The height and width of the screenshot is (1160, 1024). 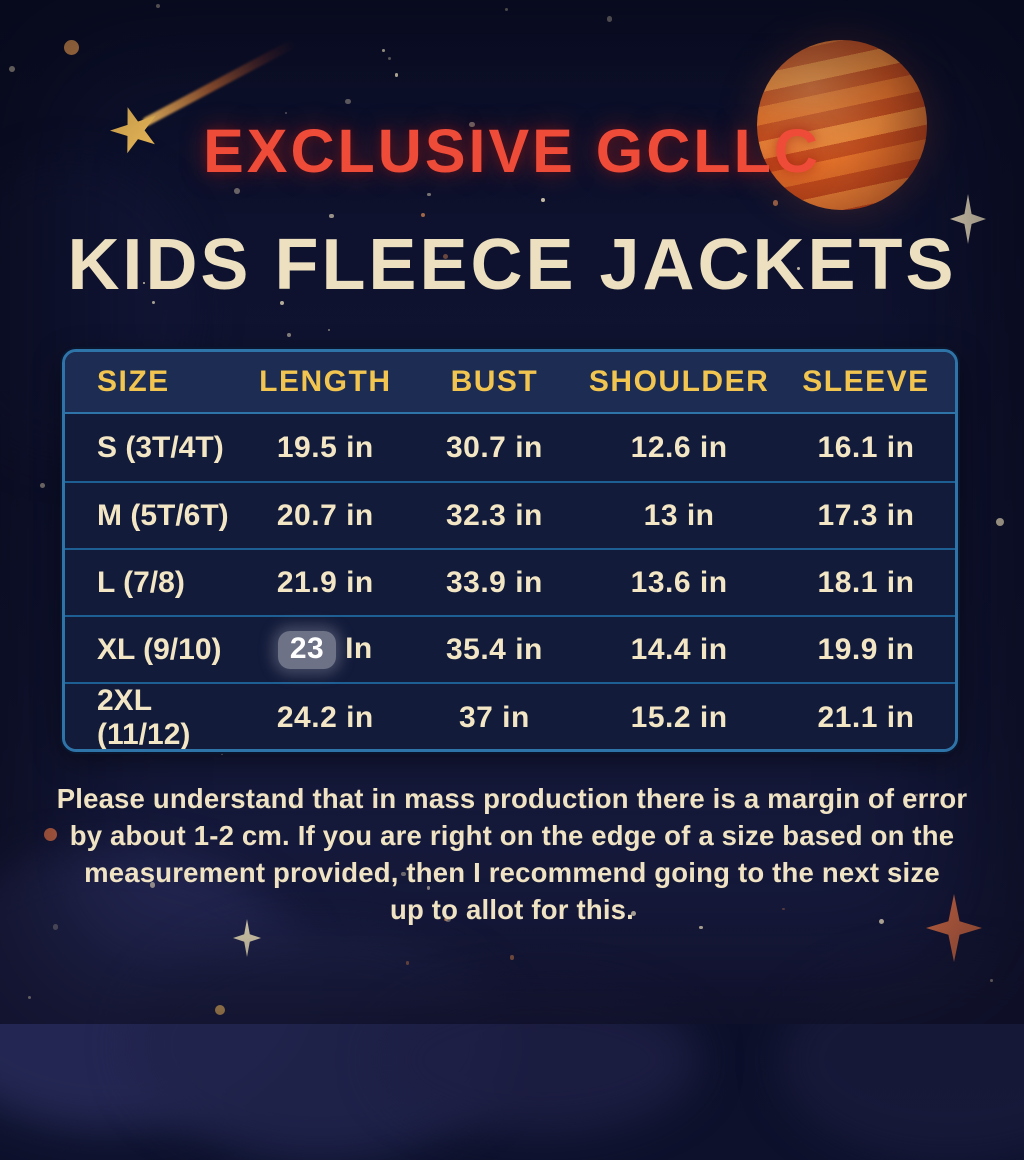 What do you see at coordinates (494, 381) in the screenshot?
I see `header-cell-bust: BUST` at bounding box center [494, 381].